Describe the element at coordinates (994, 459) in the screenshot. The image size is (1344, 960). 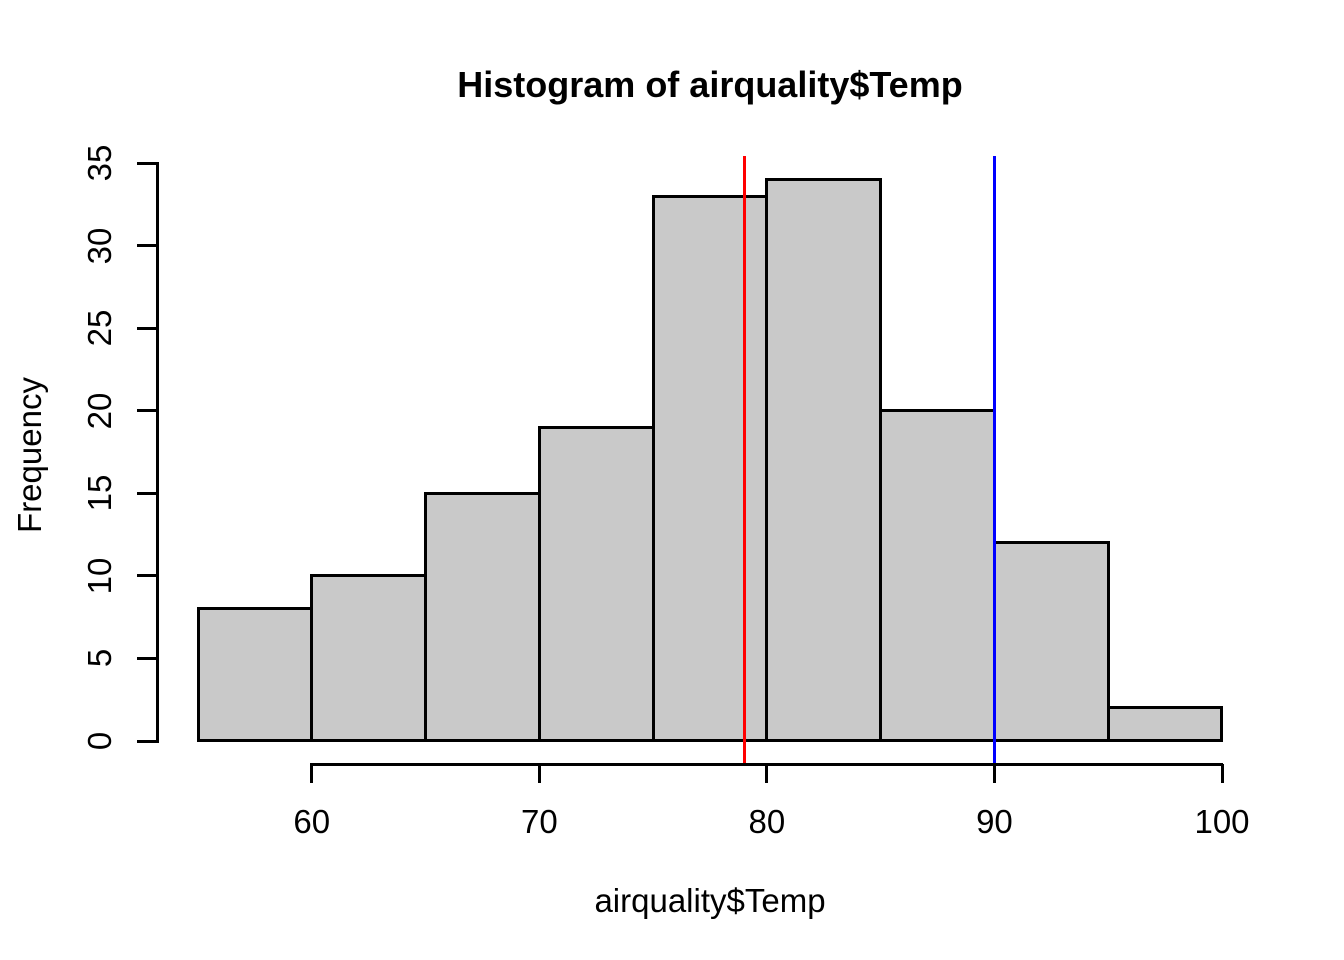
I see `blue-vline` at that location.